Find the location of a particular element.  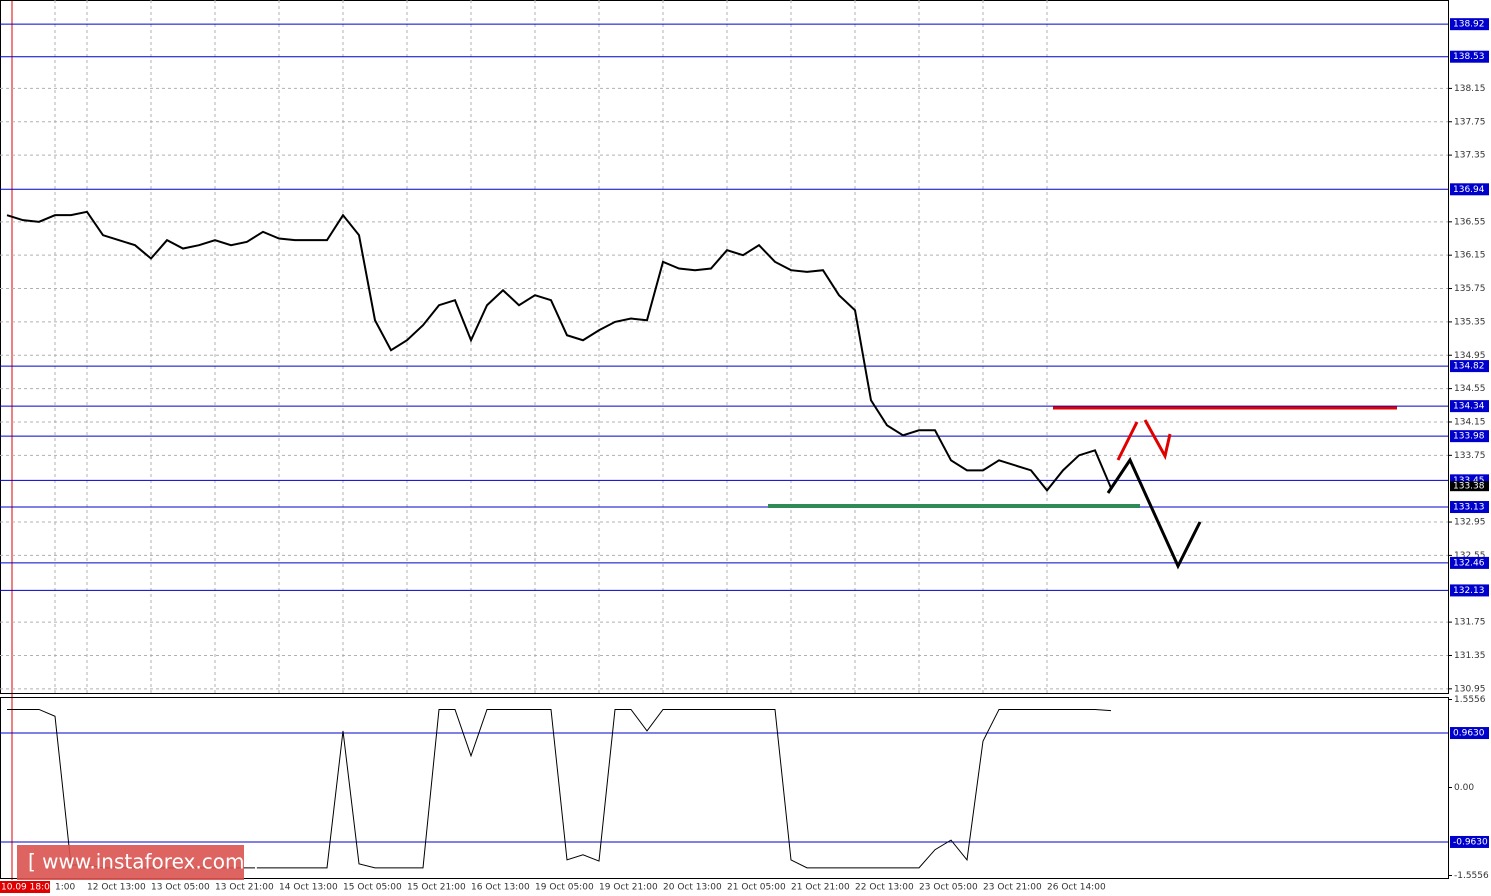

x-tick-label: 20 Oct 13:00 is located at coordinates (692, 888).